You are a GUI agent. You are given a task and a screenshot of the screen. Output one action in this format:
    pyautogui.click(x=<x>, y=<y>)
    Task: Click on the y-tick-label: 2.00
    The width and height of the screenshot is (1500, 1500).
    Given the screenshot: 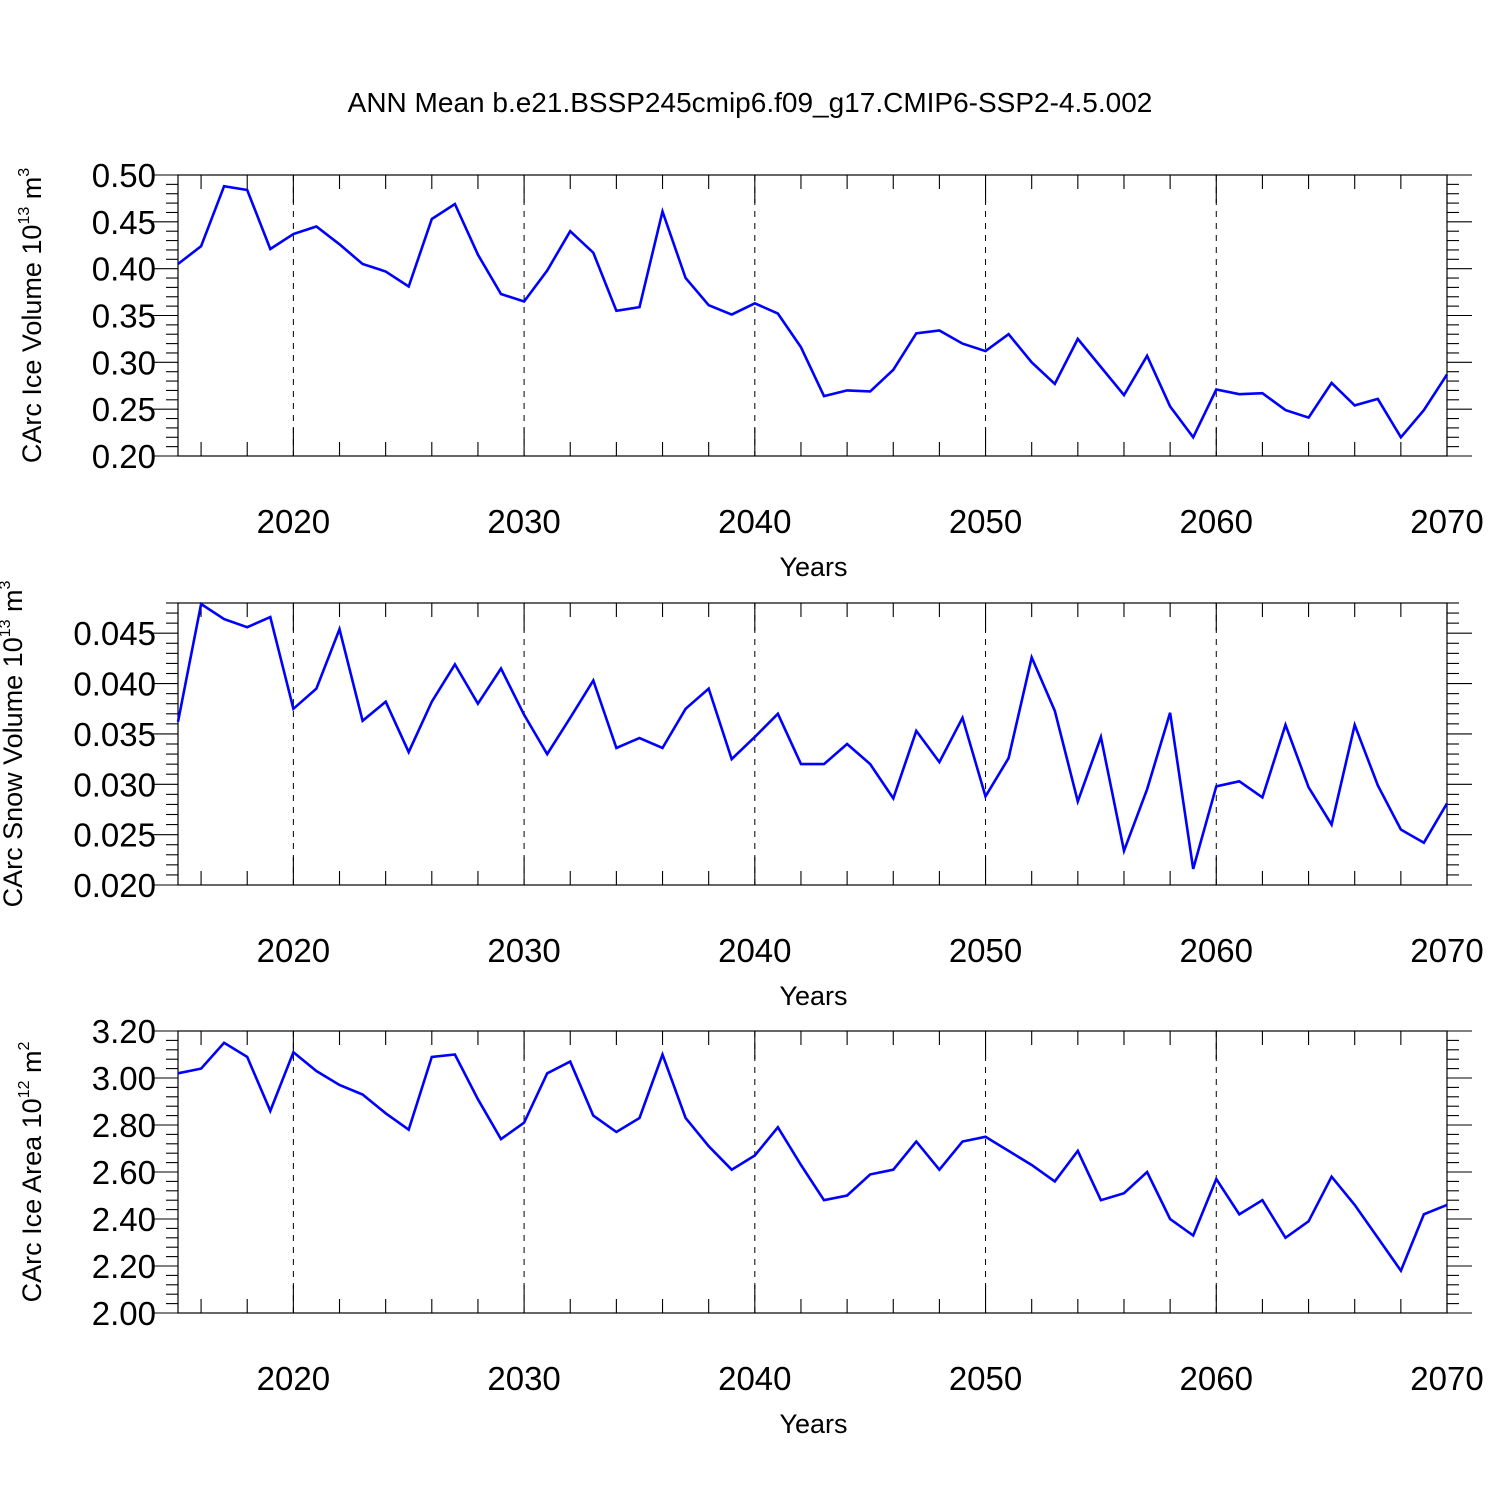 What is the action you would take?
    pyautogui.click(x=124, y=1313)
    